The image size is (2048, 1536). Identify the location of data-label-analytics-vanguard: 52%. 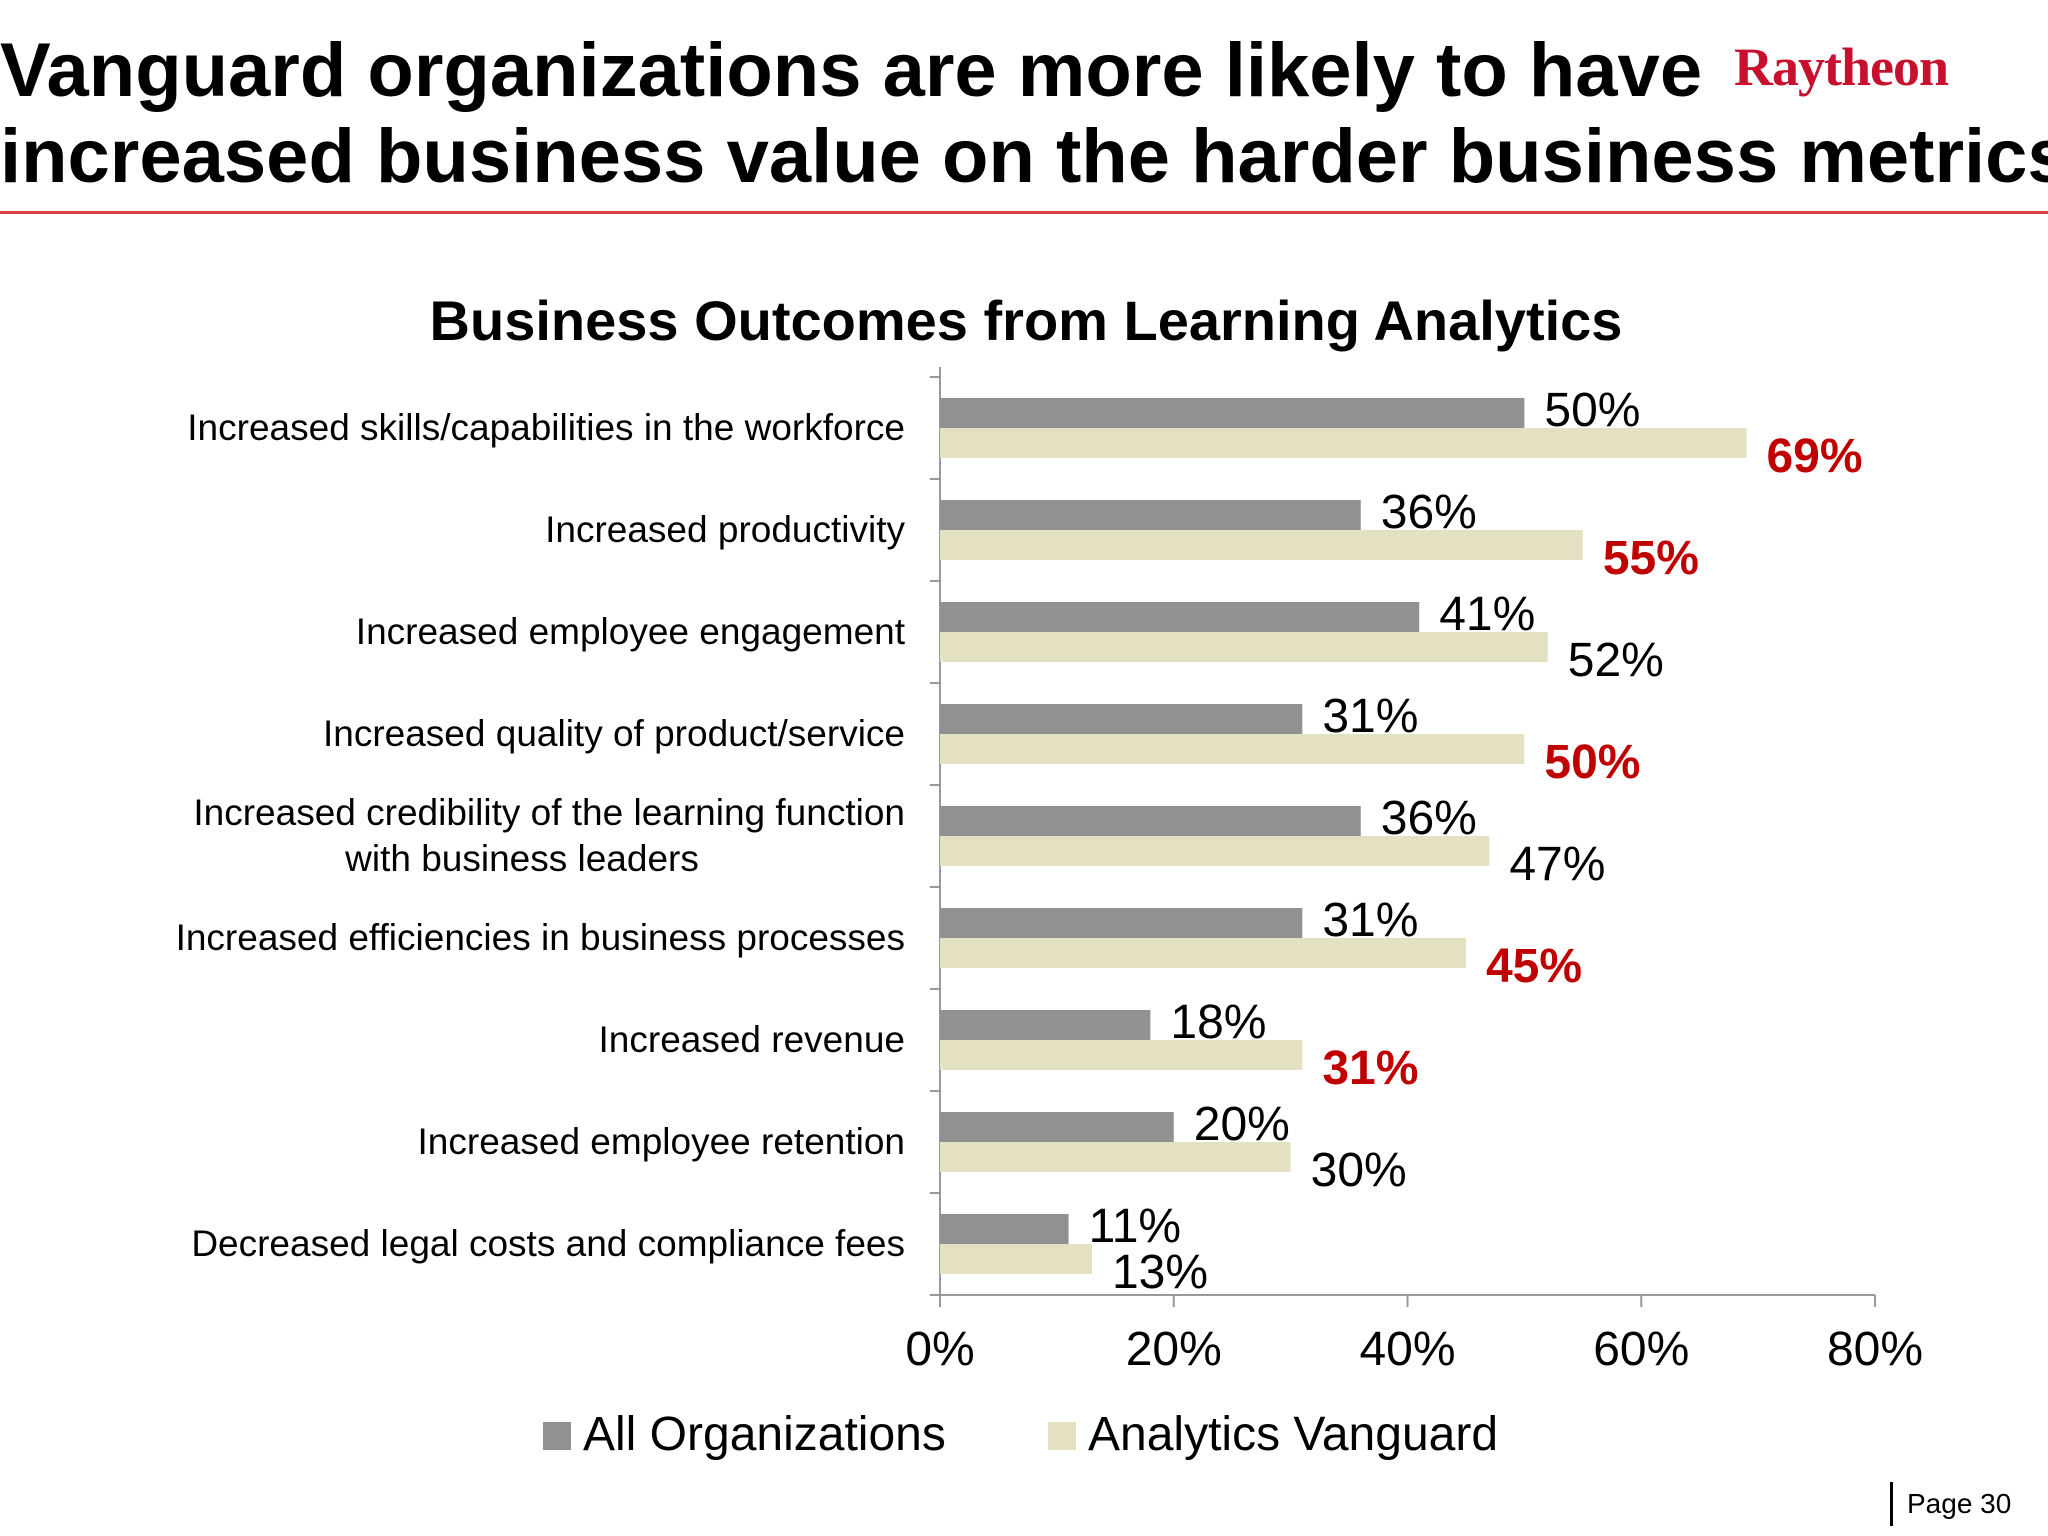
(1616, 660).